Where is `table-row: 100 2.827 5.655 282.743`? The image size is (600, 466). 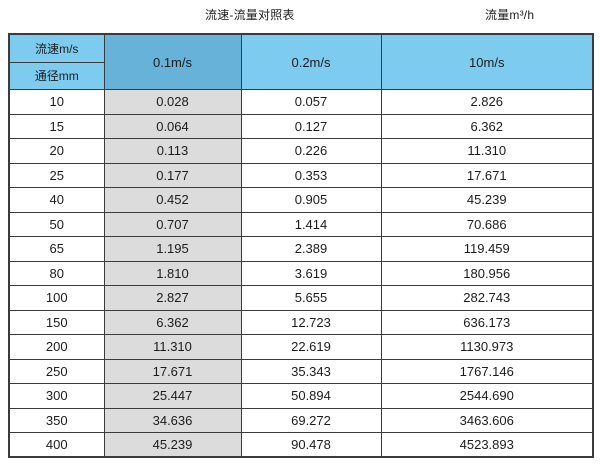 table-row: 100 2.827 5.655 282.743 is located at coordinates (301, 298).